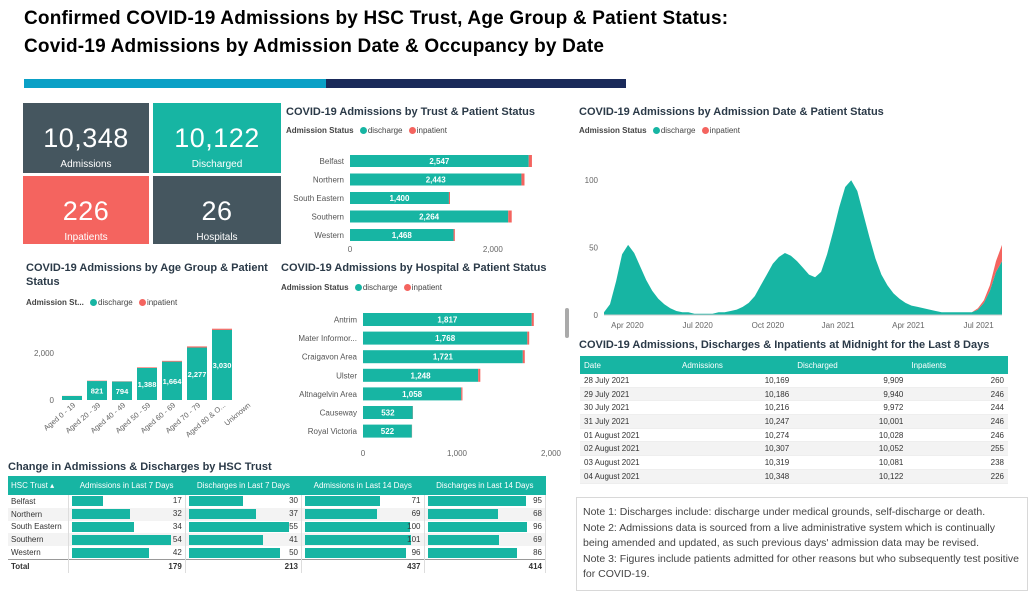 Image resolution: width=1029 pixels, height=601 pixels. What do you see at coordinates (794, 462) in the screenshot?
I see `table-row: 03 August 2021 10,319 10,081 238` at bounding box center [794, 462].